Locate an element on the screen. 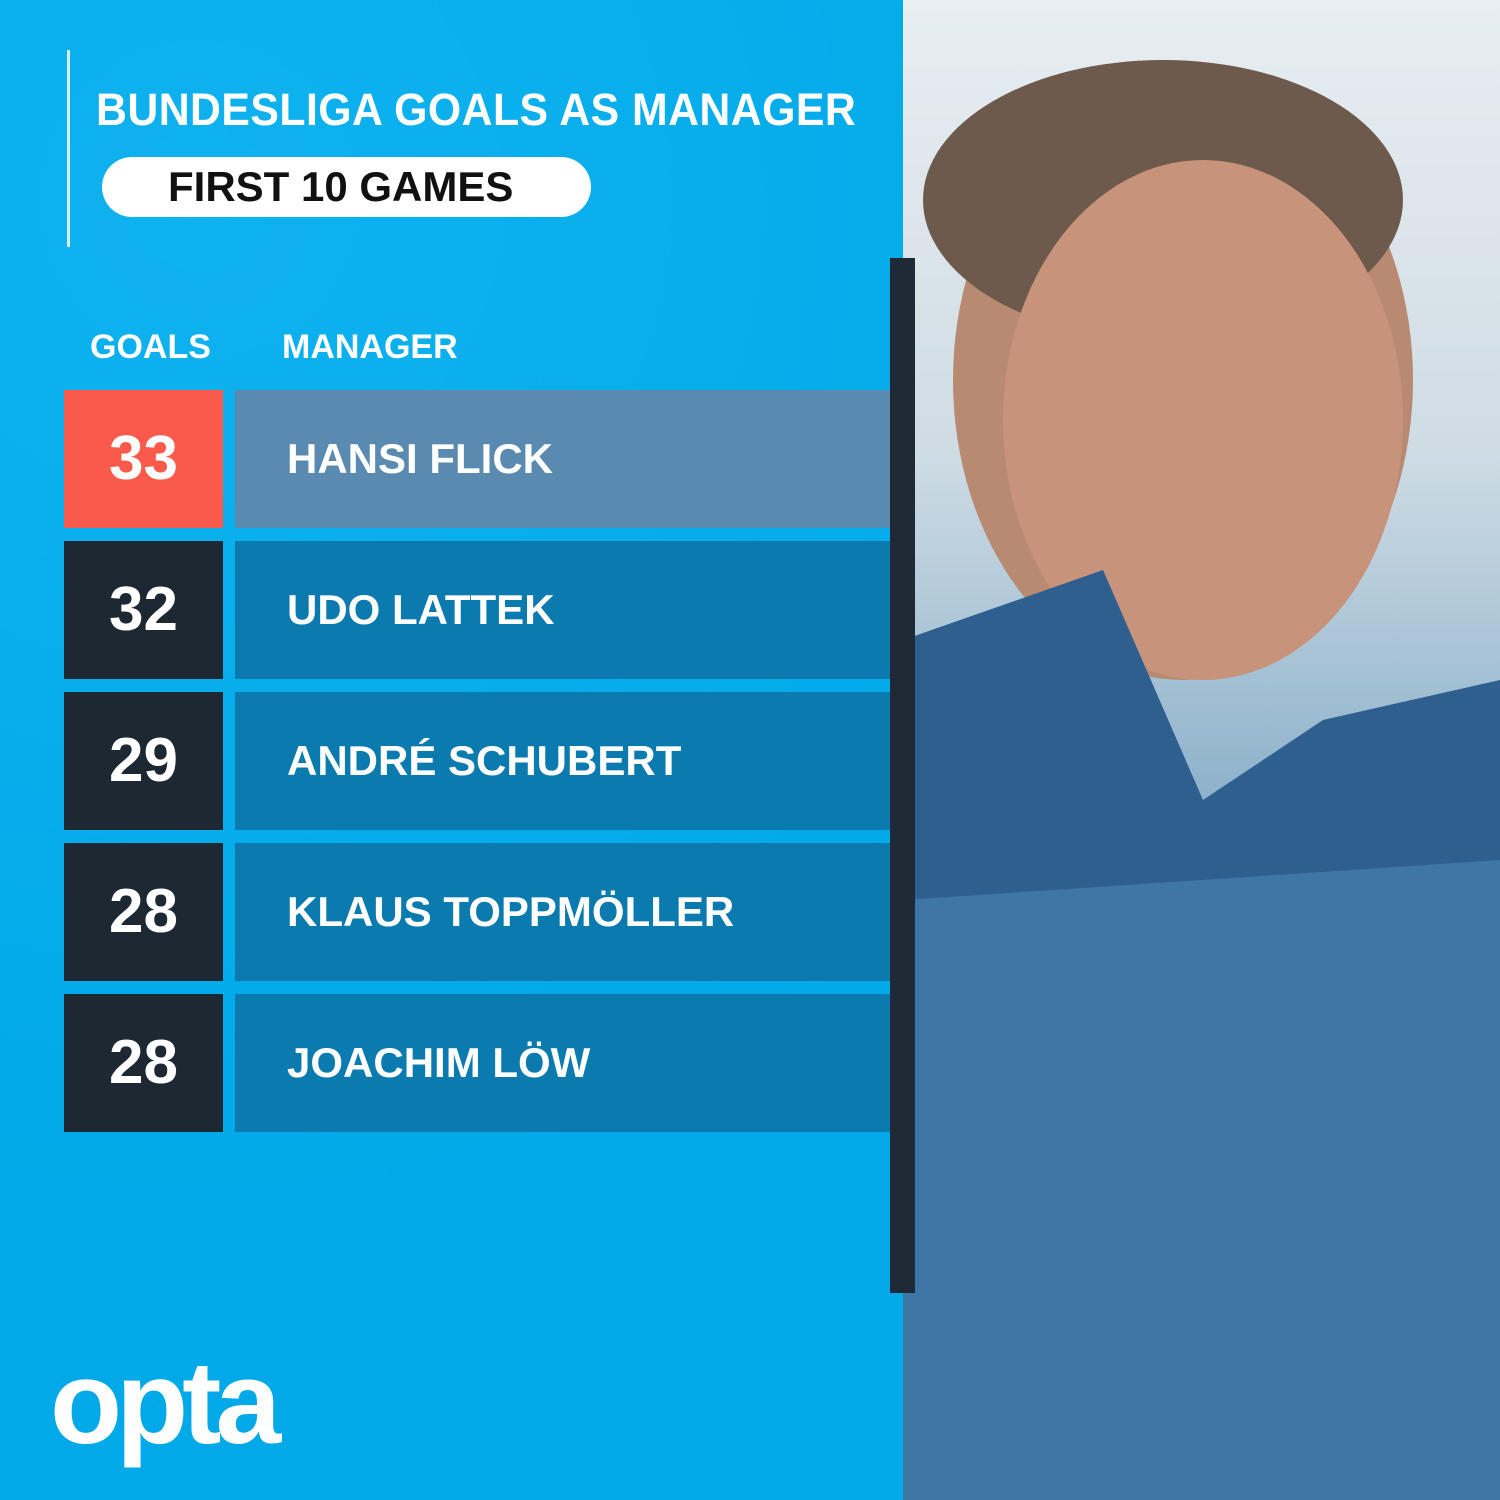 This screenshot has width=1500, height=1500. table-row: 33 HANSI FLICK is located at coordinates (477, 459).